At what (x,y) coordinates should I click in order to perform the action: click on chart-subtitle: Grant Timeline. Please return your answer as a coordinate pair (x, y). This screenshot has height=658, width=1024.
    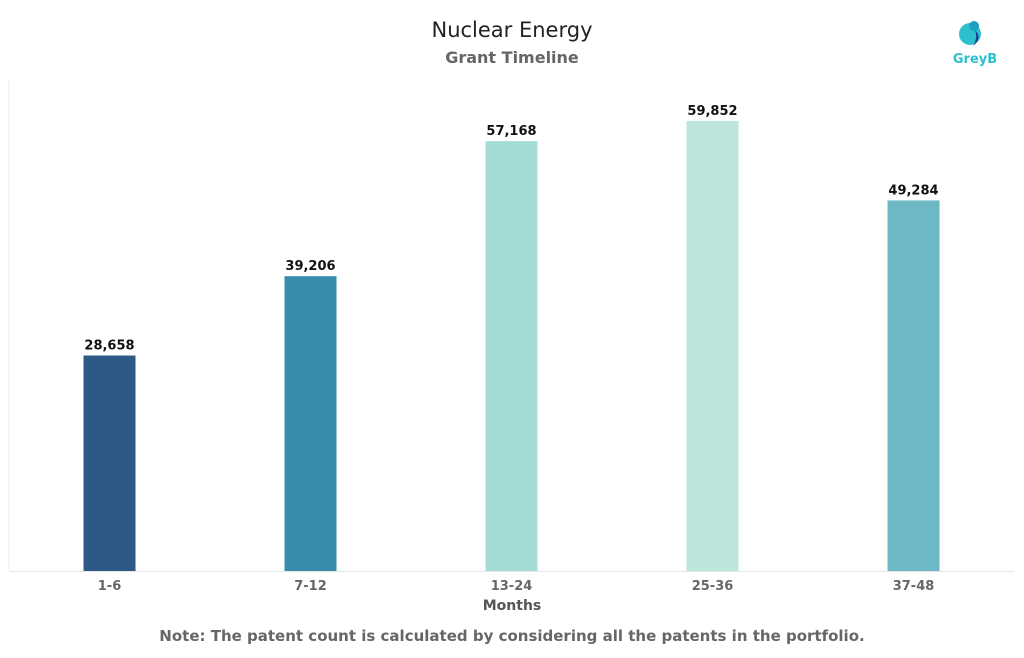
    Looking at the image, I should click on (512, 57).